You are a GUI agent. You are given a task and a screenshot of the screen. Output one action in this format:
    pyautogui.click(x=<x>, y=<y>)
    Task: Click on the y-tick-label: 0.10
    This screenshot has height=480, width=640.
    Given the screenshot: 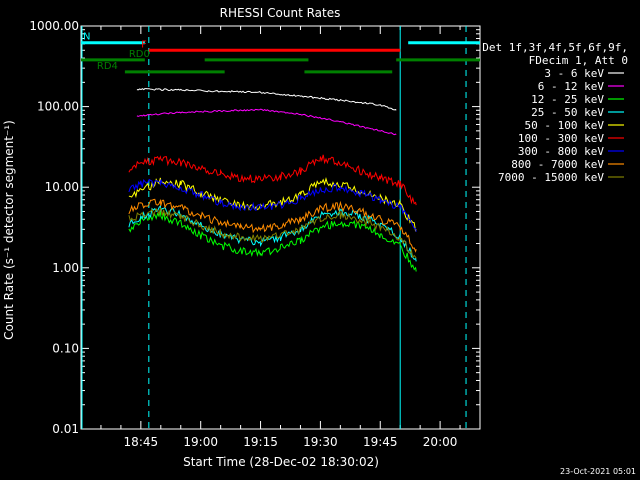 What is the action you would take?
    pyautogui.click(x=65, y=348)
    